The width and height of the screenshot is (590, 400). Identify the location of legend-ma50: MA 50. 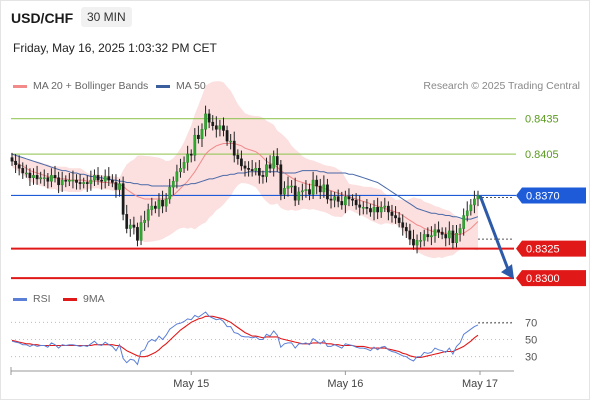
(181, 86).